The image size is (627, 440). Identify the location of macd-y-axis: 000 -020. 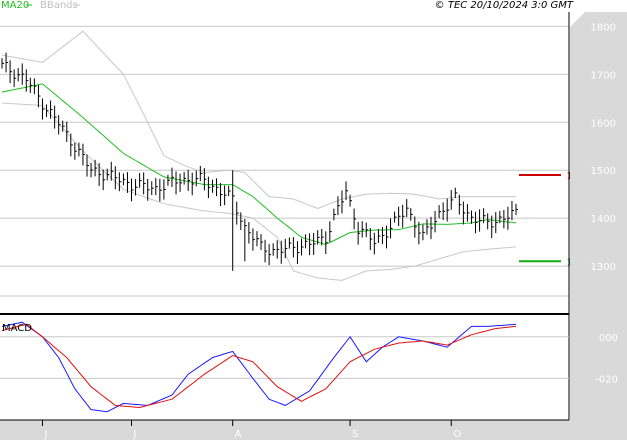
(606, 359).